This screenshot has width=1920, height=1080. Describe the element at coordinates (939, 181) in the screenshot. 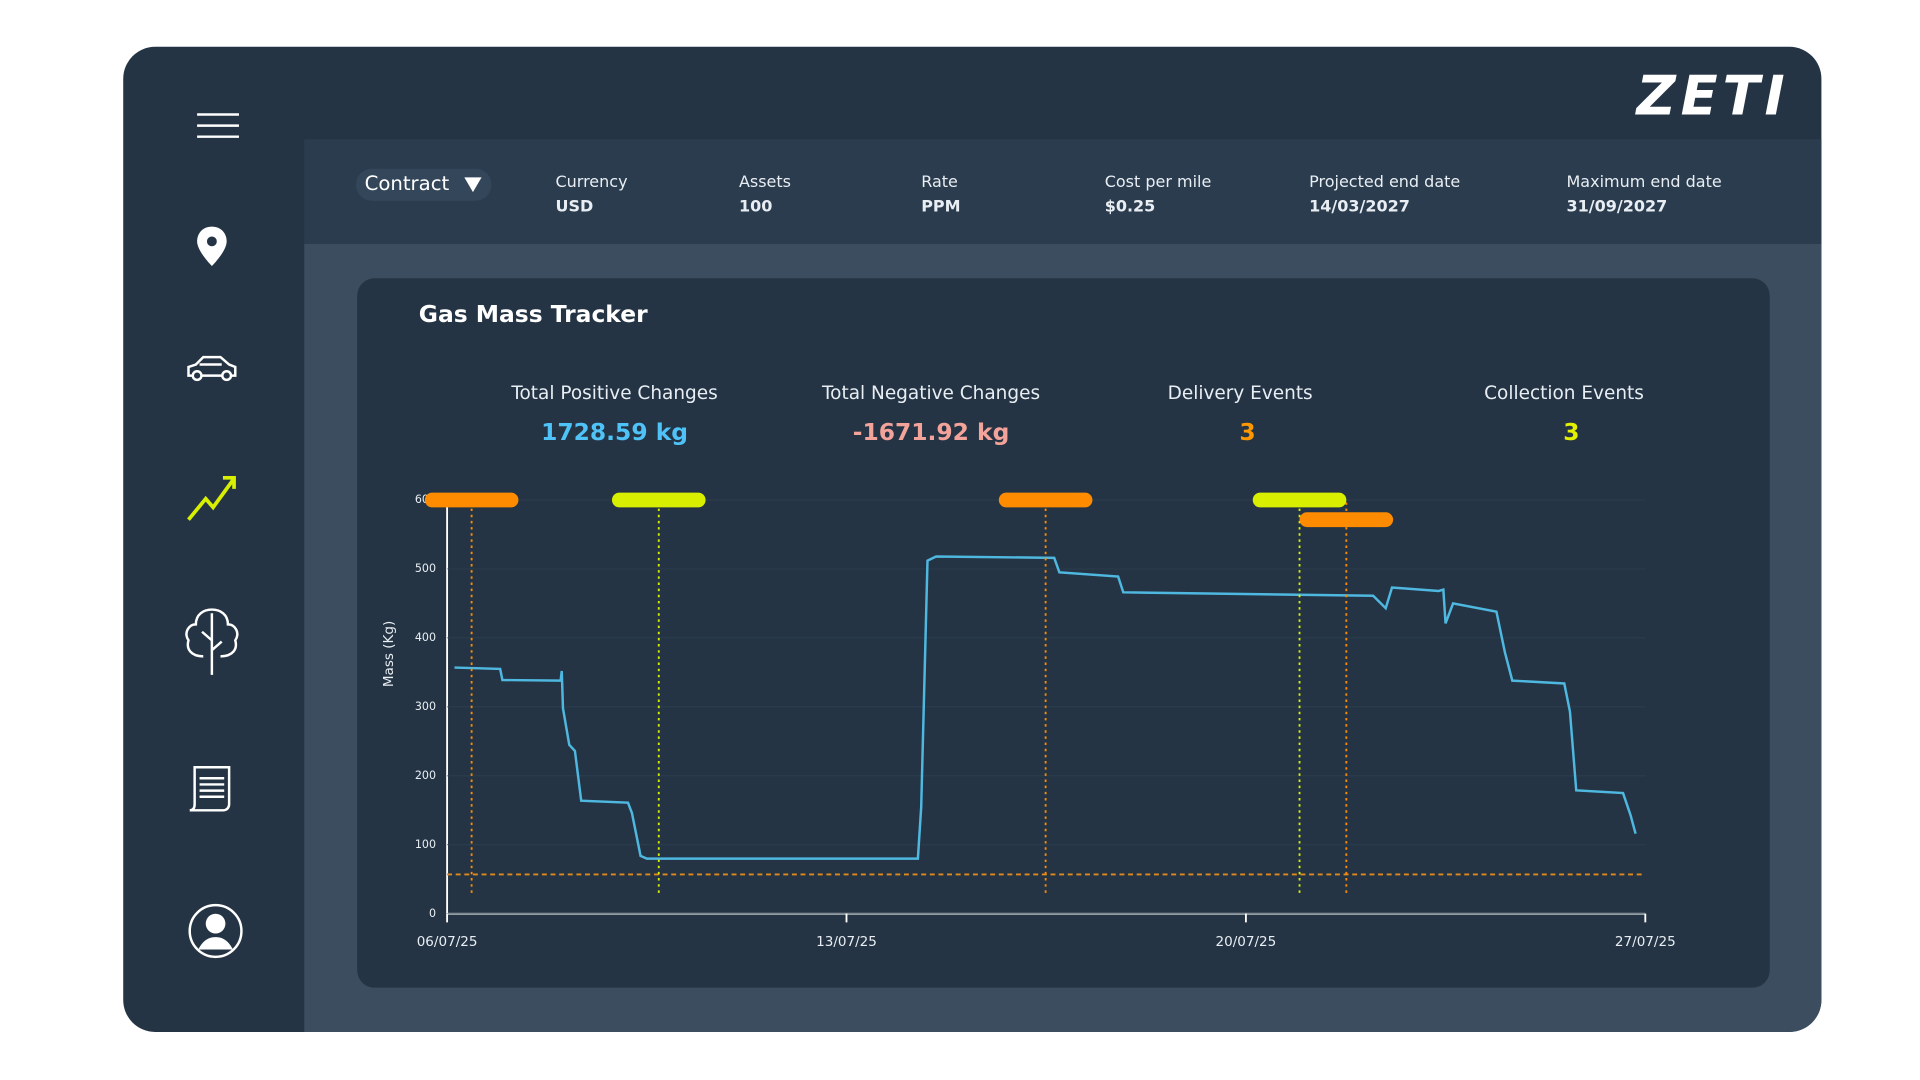

I see `field-label: Rate` at that location.